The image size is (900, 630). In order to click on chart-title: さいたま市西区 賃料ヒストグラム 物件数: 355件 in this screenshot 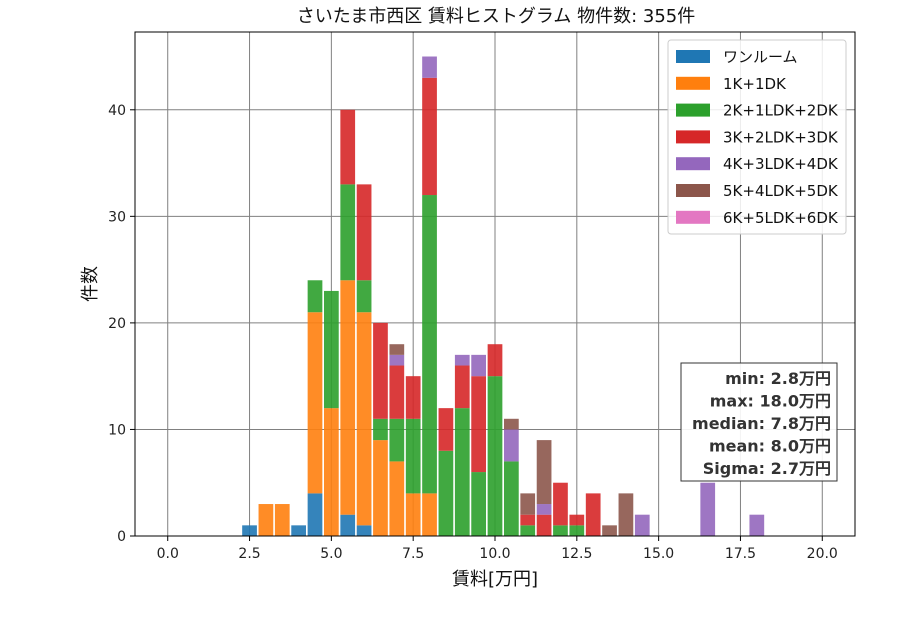, I will do `click(496, 16)`.